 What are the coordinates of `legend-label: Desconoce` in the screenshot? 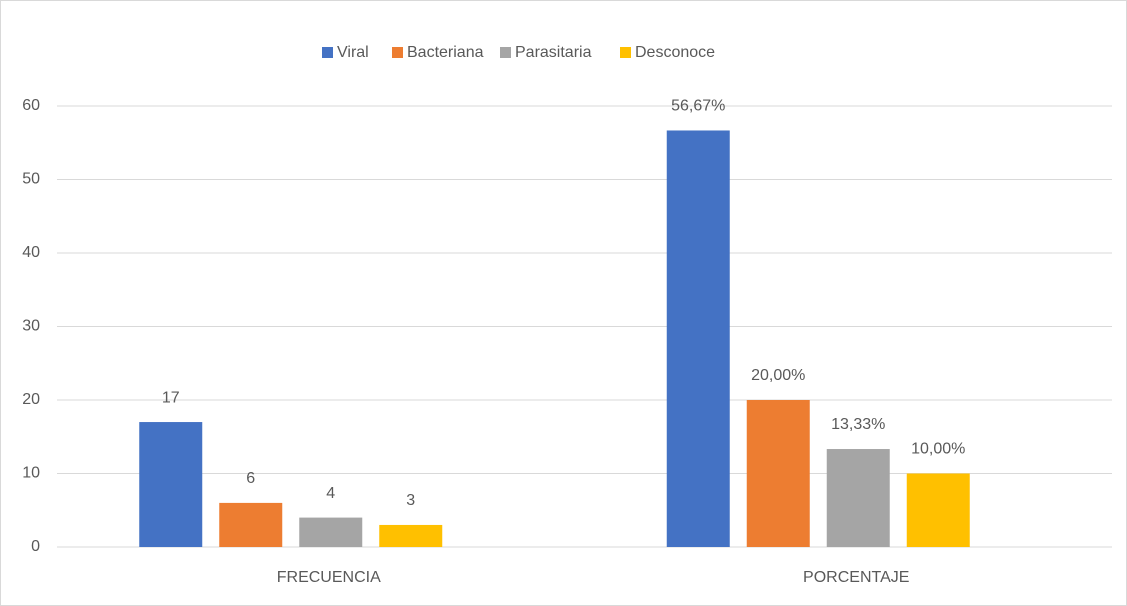 It's located at (675, 52).